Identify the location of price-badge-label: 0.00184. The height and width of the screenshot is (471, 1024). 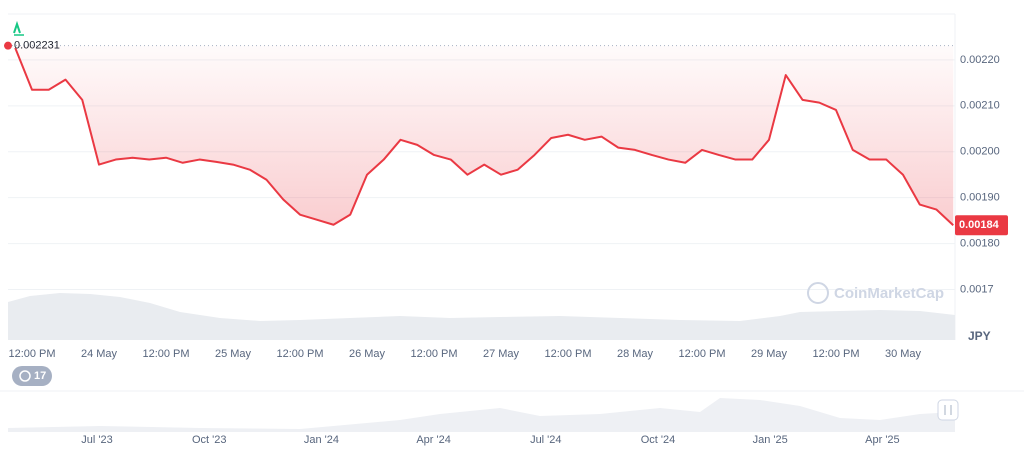
(979, 225).